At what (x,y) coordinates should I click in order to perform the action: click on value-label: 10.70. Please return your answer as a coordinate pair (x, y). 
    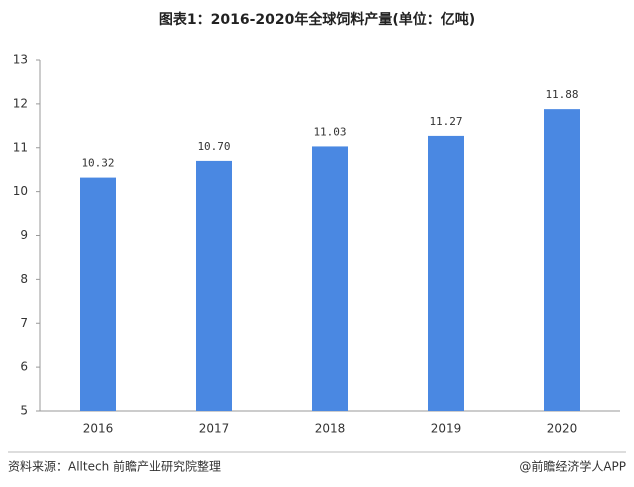
    Looking at the image, I should click on (213, 146).